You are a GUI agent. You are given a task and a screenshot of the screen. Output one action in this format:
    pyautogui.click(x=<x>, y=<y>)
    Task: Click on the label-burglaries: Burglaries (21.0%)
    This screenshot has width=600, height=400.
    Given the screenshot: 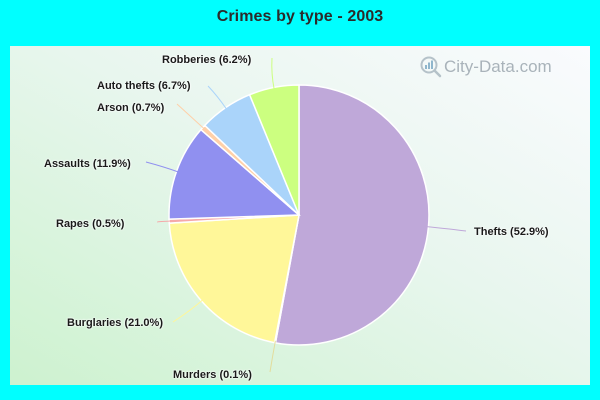 What is the action you would take?
    pyautogui.click(x=115, y=323)
    